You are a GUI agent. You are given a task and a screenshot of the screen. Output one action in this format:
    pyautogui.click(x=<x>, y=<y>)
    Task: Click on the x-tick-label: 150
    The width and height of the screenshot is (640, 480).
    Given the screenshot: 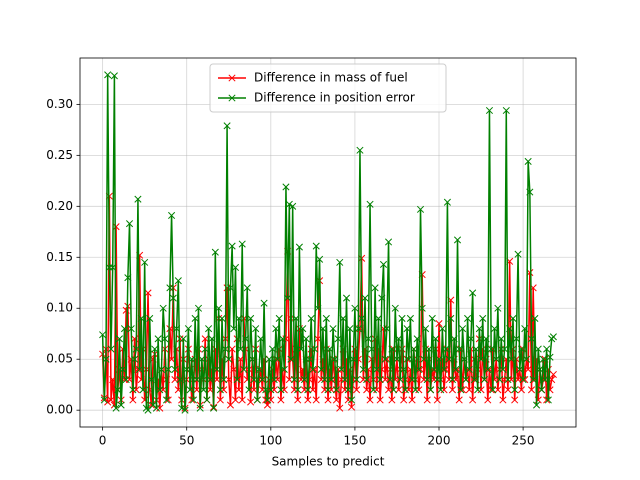 What is the action you would take?
    pyautogui.click(x=354, y=441)
    